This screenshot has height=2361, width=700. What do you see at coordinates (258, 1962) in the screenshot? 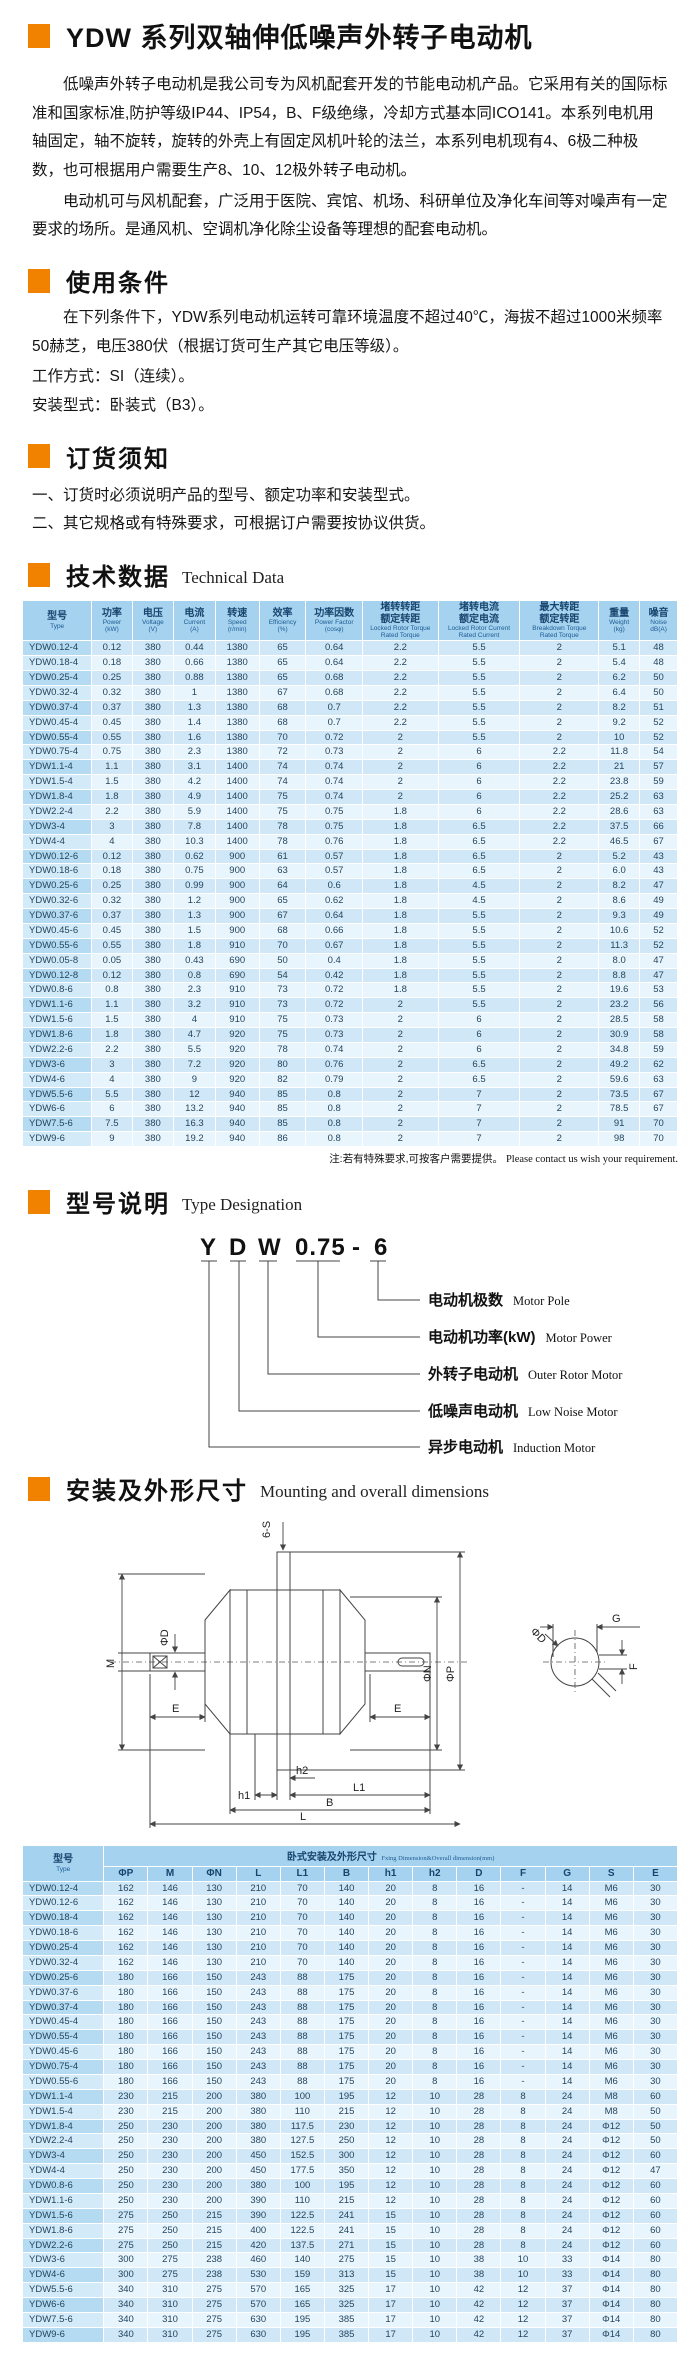
I see `value-cell: 210` at bounding box center [258, 1962].